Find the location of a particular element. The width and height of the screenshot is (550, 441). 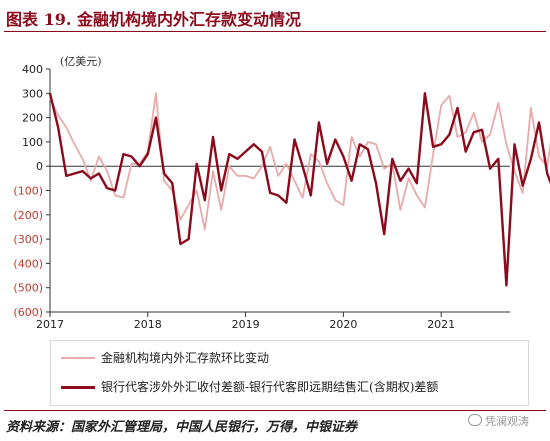

legend-label-fx-balance: 银行代客涉外外汇收付差额-银行代客即远期结售汇(含期权)差额 is located at coordinates (270, 387).